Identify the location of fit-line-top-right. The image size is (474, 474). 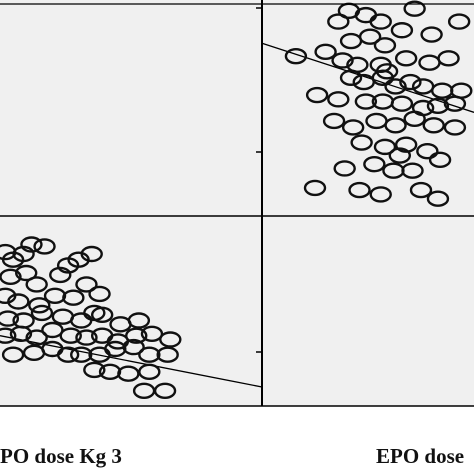
(367, 77).